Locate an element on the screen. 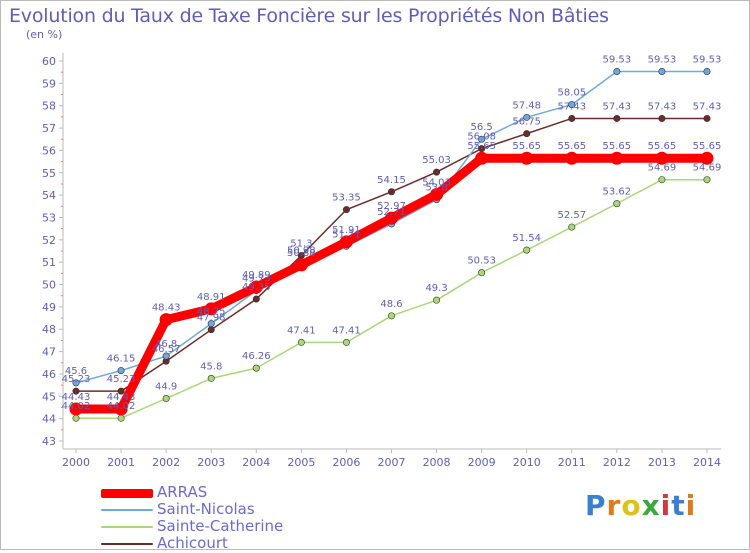 The height and width of the screenshot is (553, 750). y-tick-label: 43 is located at coordinates (49, 441).